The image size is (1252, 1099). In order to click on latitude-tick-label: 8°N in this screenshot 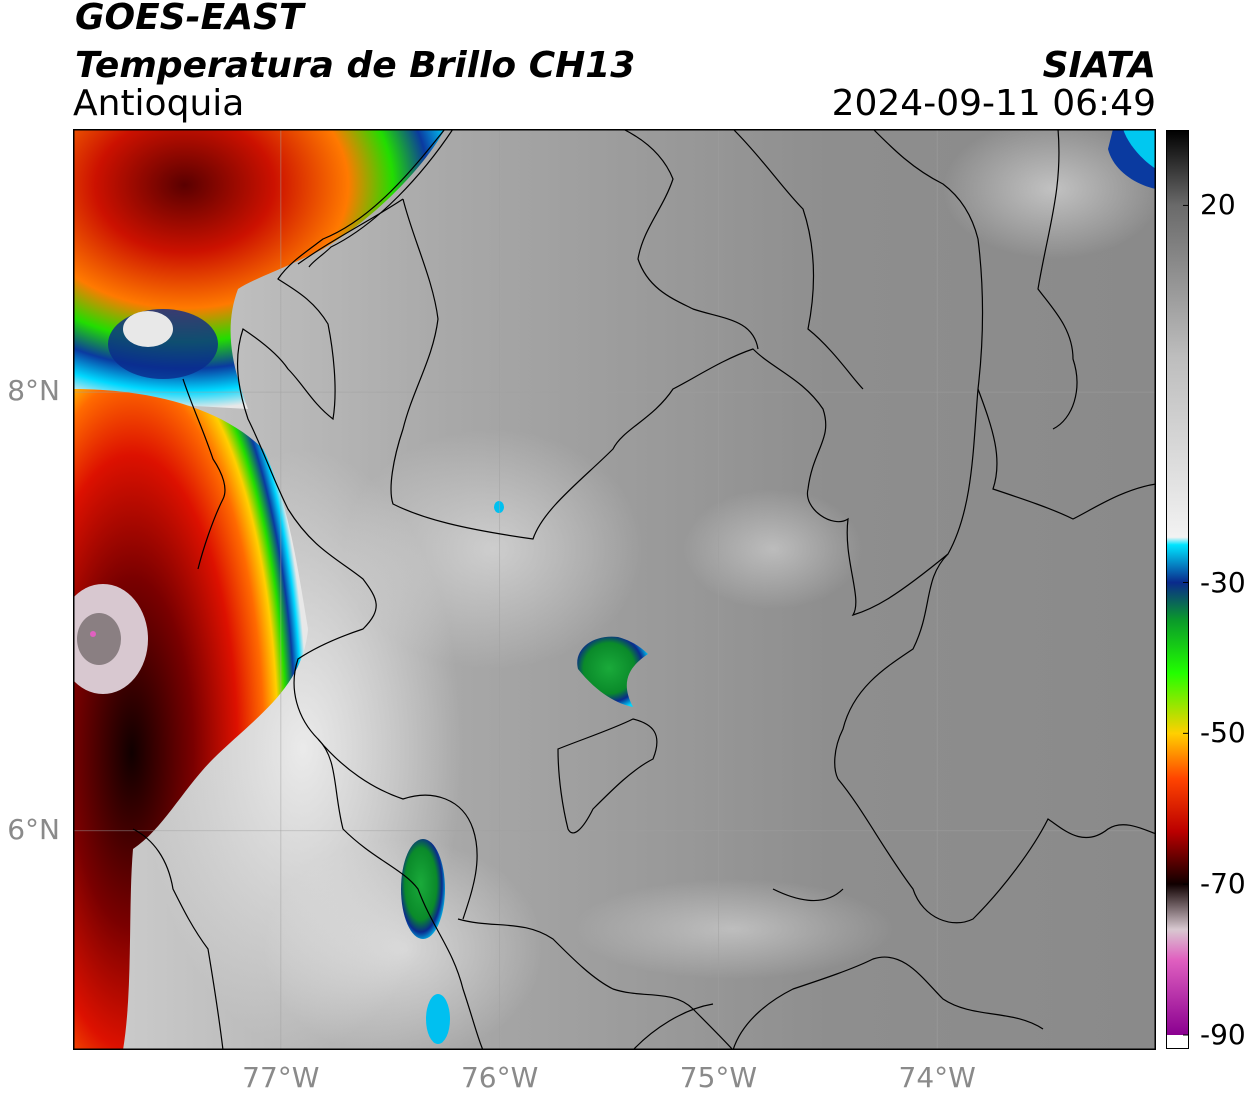, I will do `click(33, 391)`.